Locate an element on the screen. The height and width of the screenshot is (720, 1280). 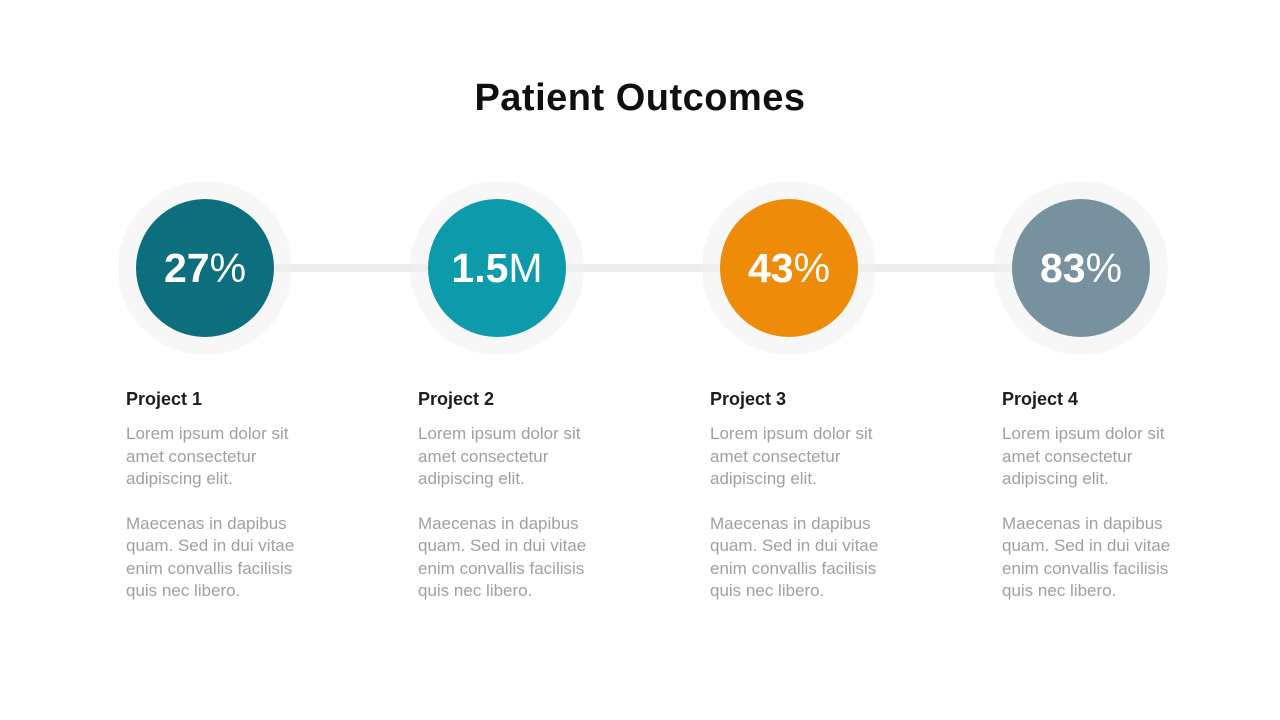
stat-circle: 43% is located at coordinates (789, 268).